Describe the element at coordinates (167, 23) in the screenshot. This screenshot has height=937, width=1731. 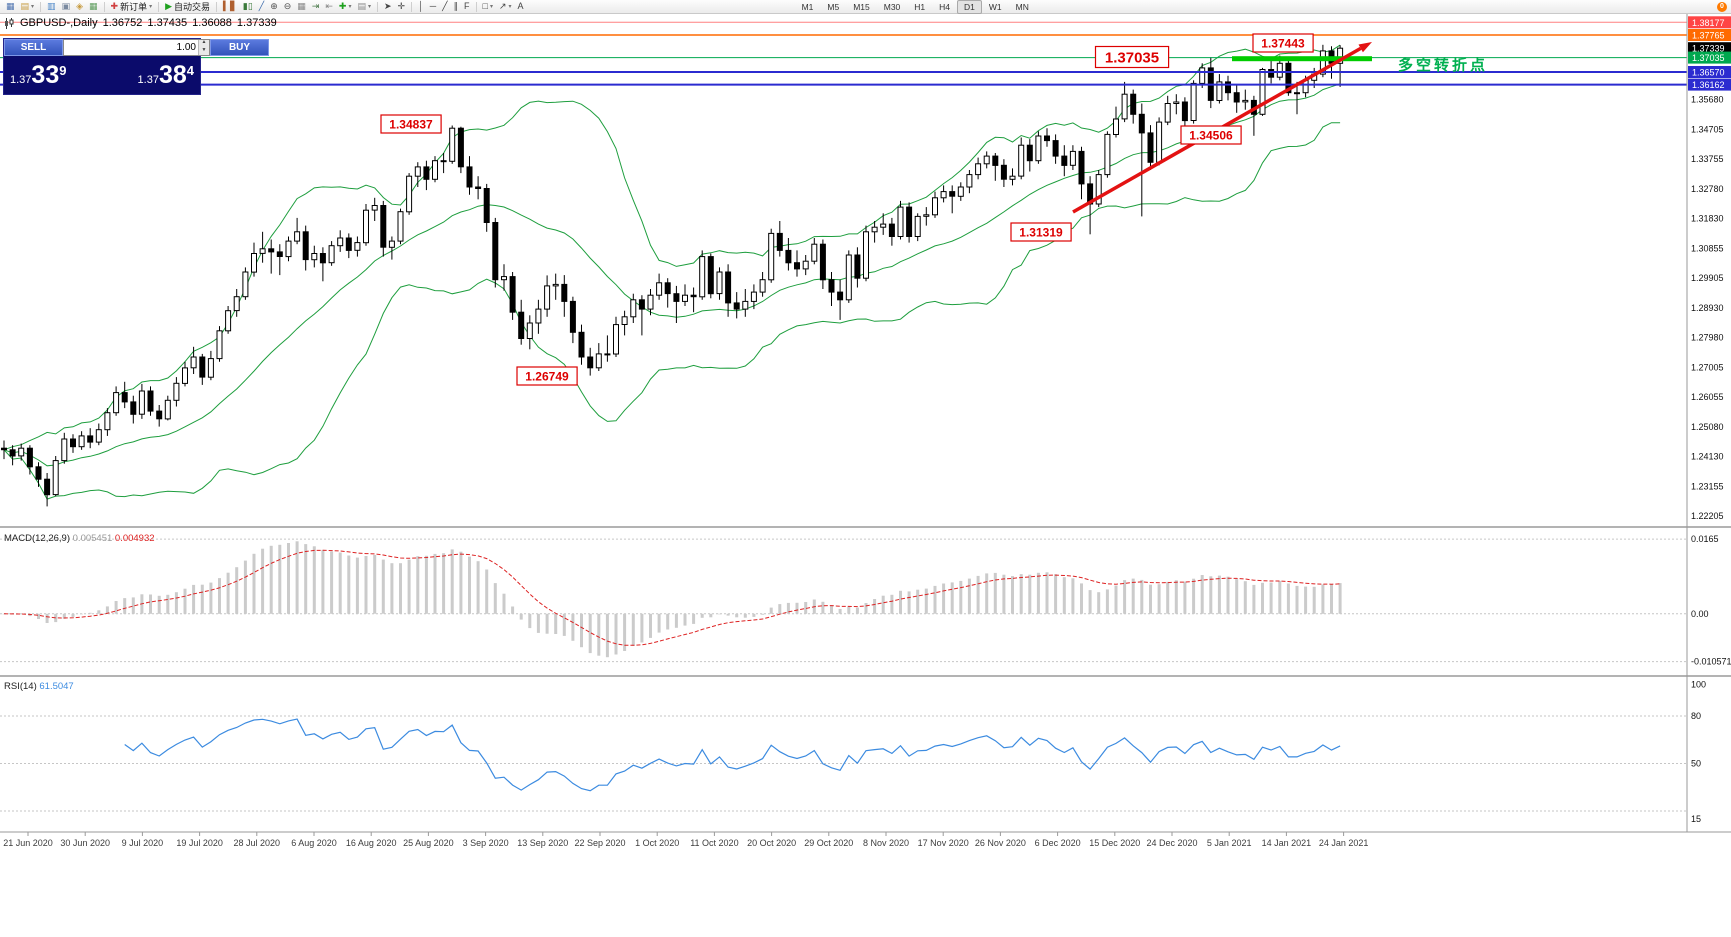
I see `quote-high: 1.37435` at that location.